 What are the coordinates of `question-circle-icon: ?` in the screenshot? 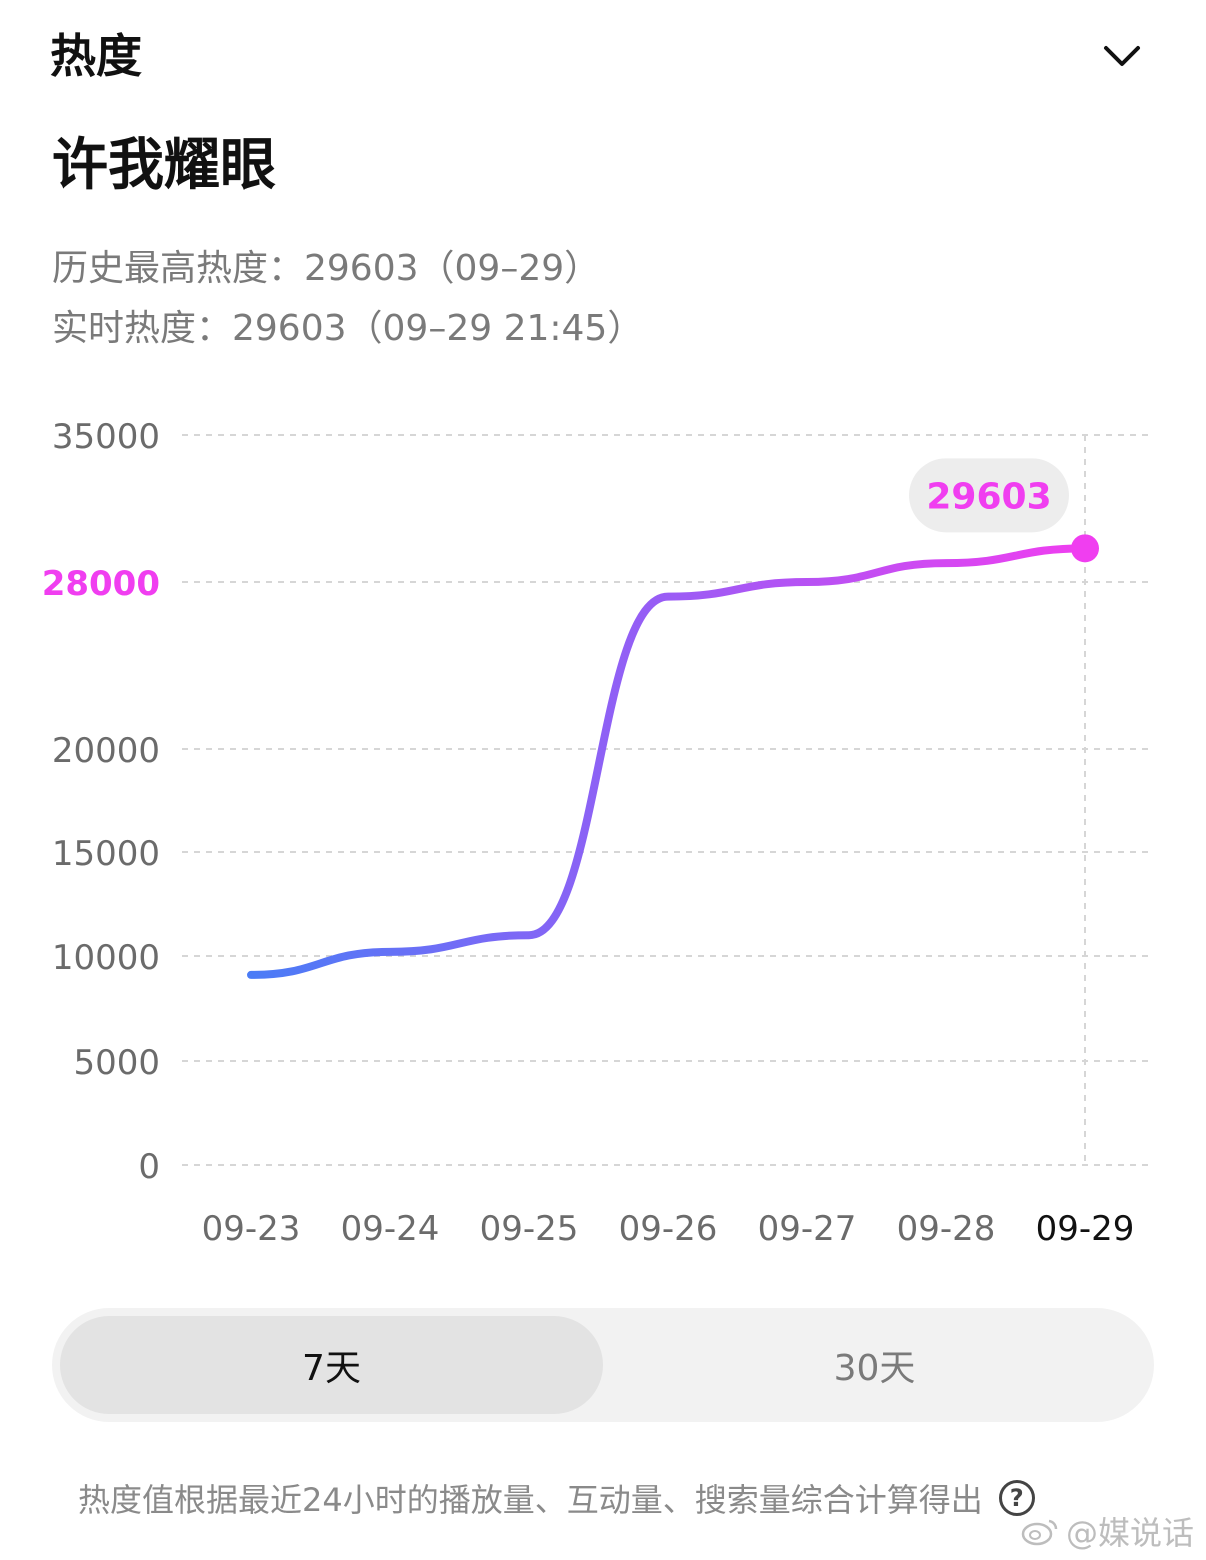 It's located at (1016, 1498).